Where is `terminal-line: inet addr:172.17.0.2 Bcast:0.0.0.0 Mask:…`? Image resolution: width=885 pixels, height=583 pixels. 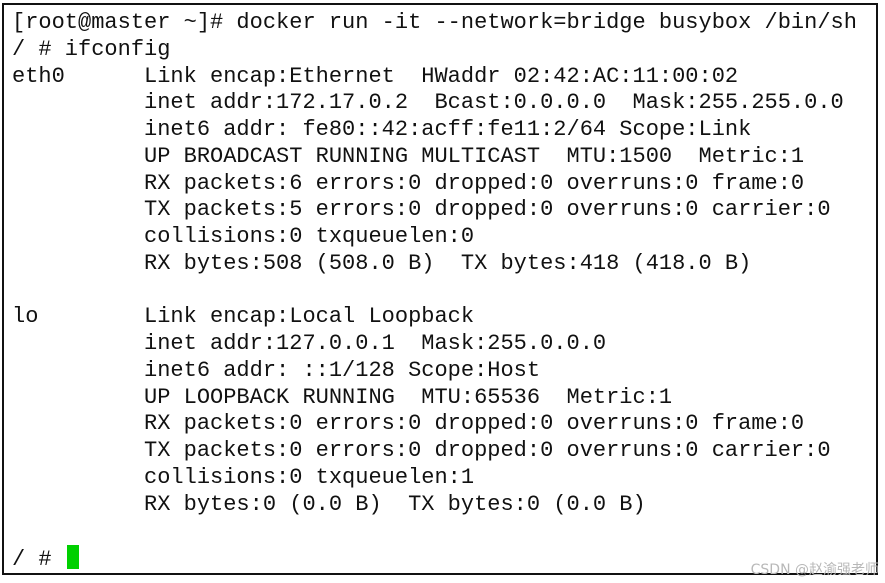
terminal-line: inet addr:172.17.0.2 Bcast:0.0.0.0 Mask:… is located at coordinates (428, 103).